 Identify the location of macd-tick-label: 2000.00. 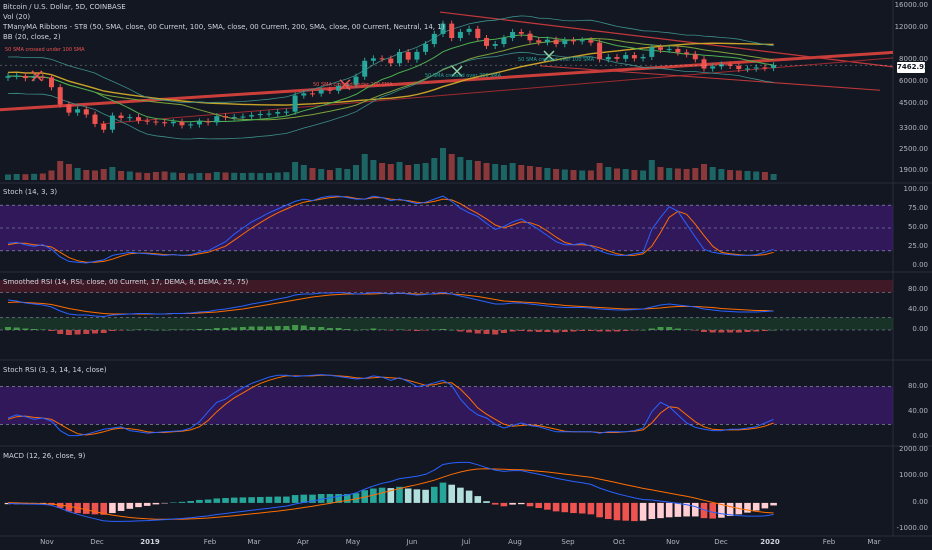
(913, 449).